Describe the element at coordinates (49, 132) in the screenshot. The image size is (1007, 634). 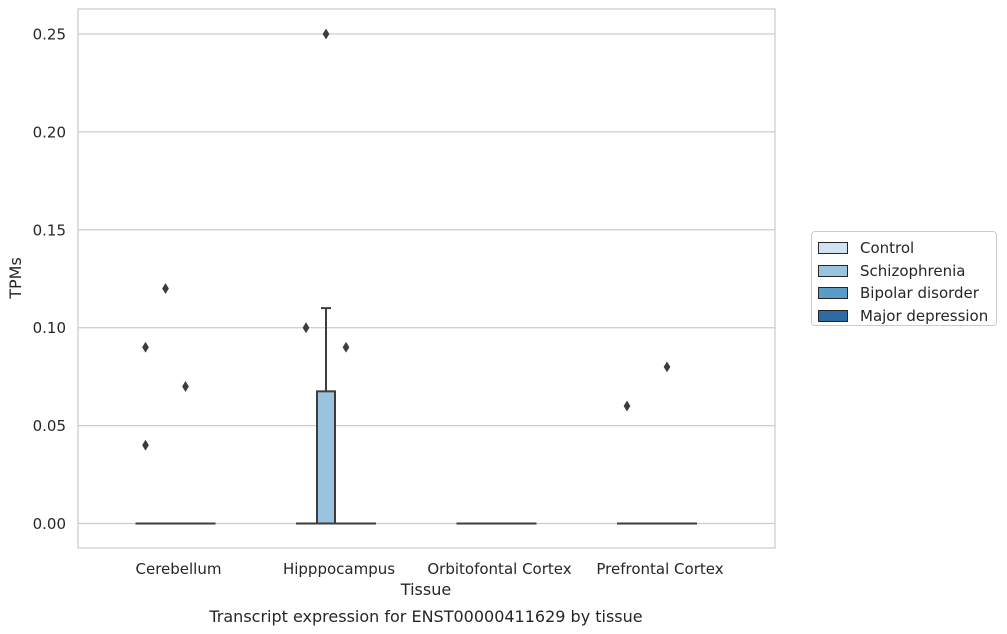
I see `y-tick-label: 0.20` at that location.